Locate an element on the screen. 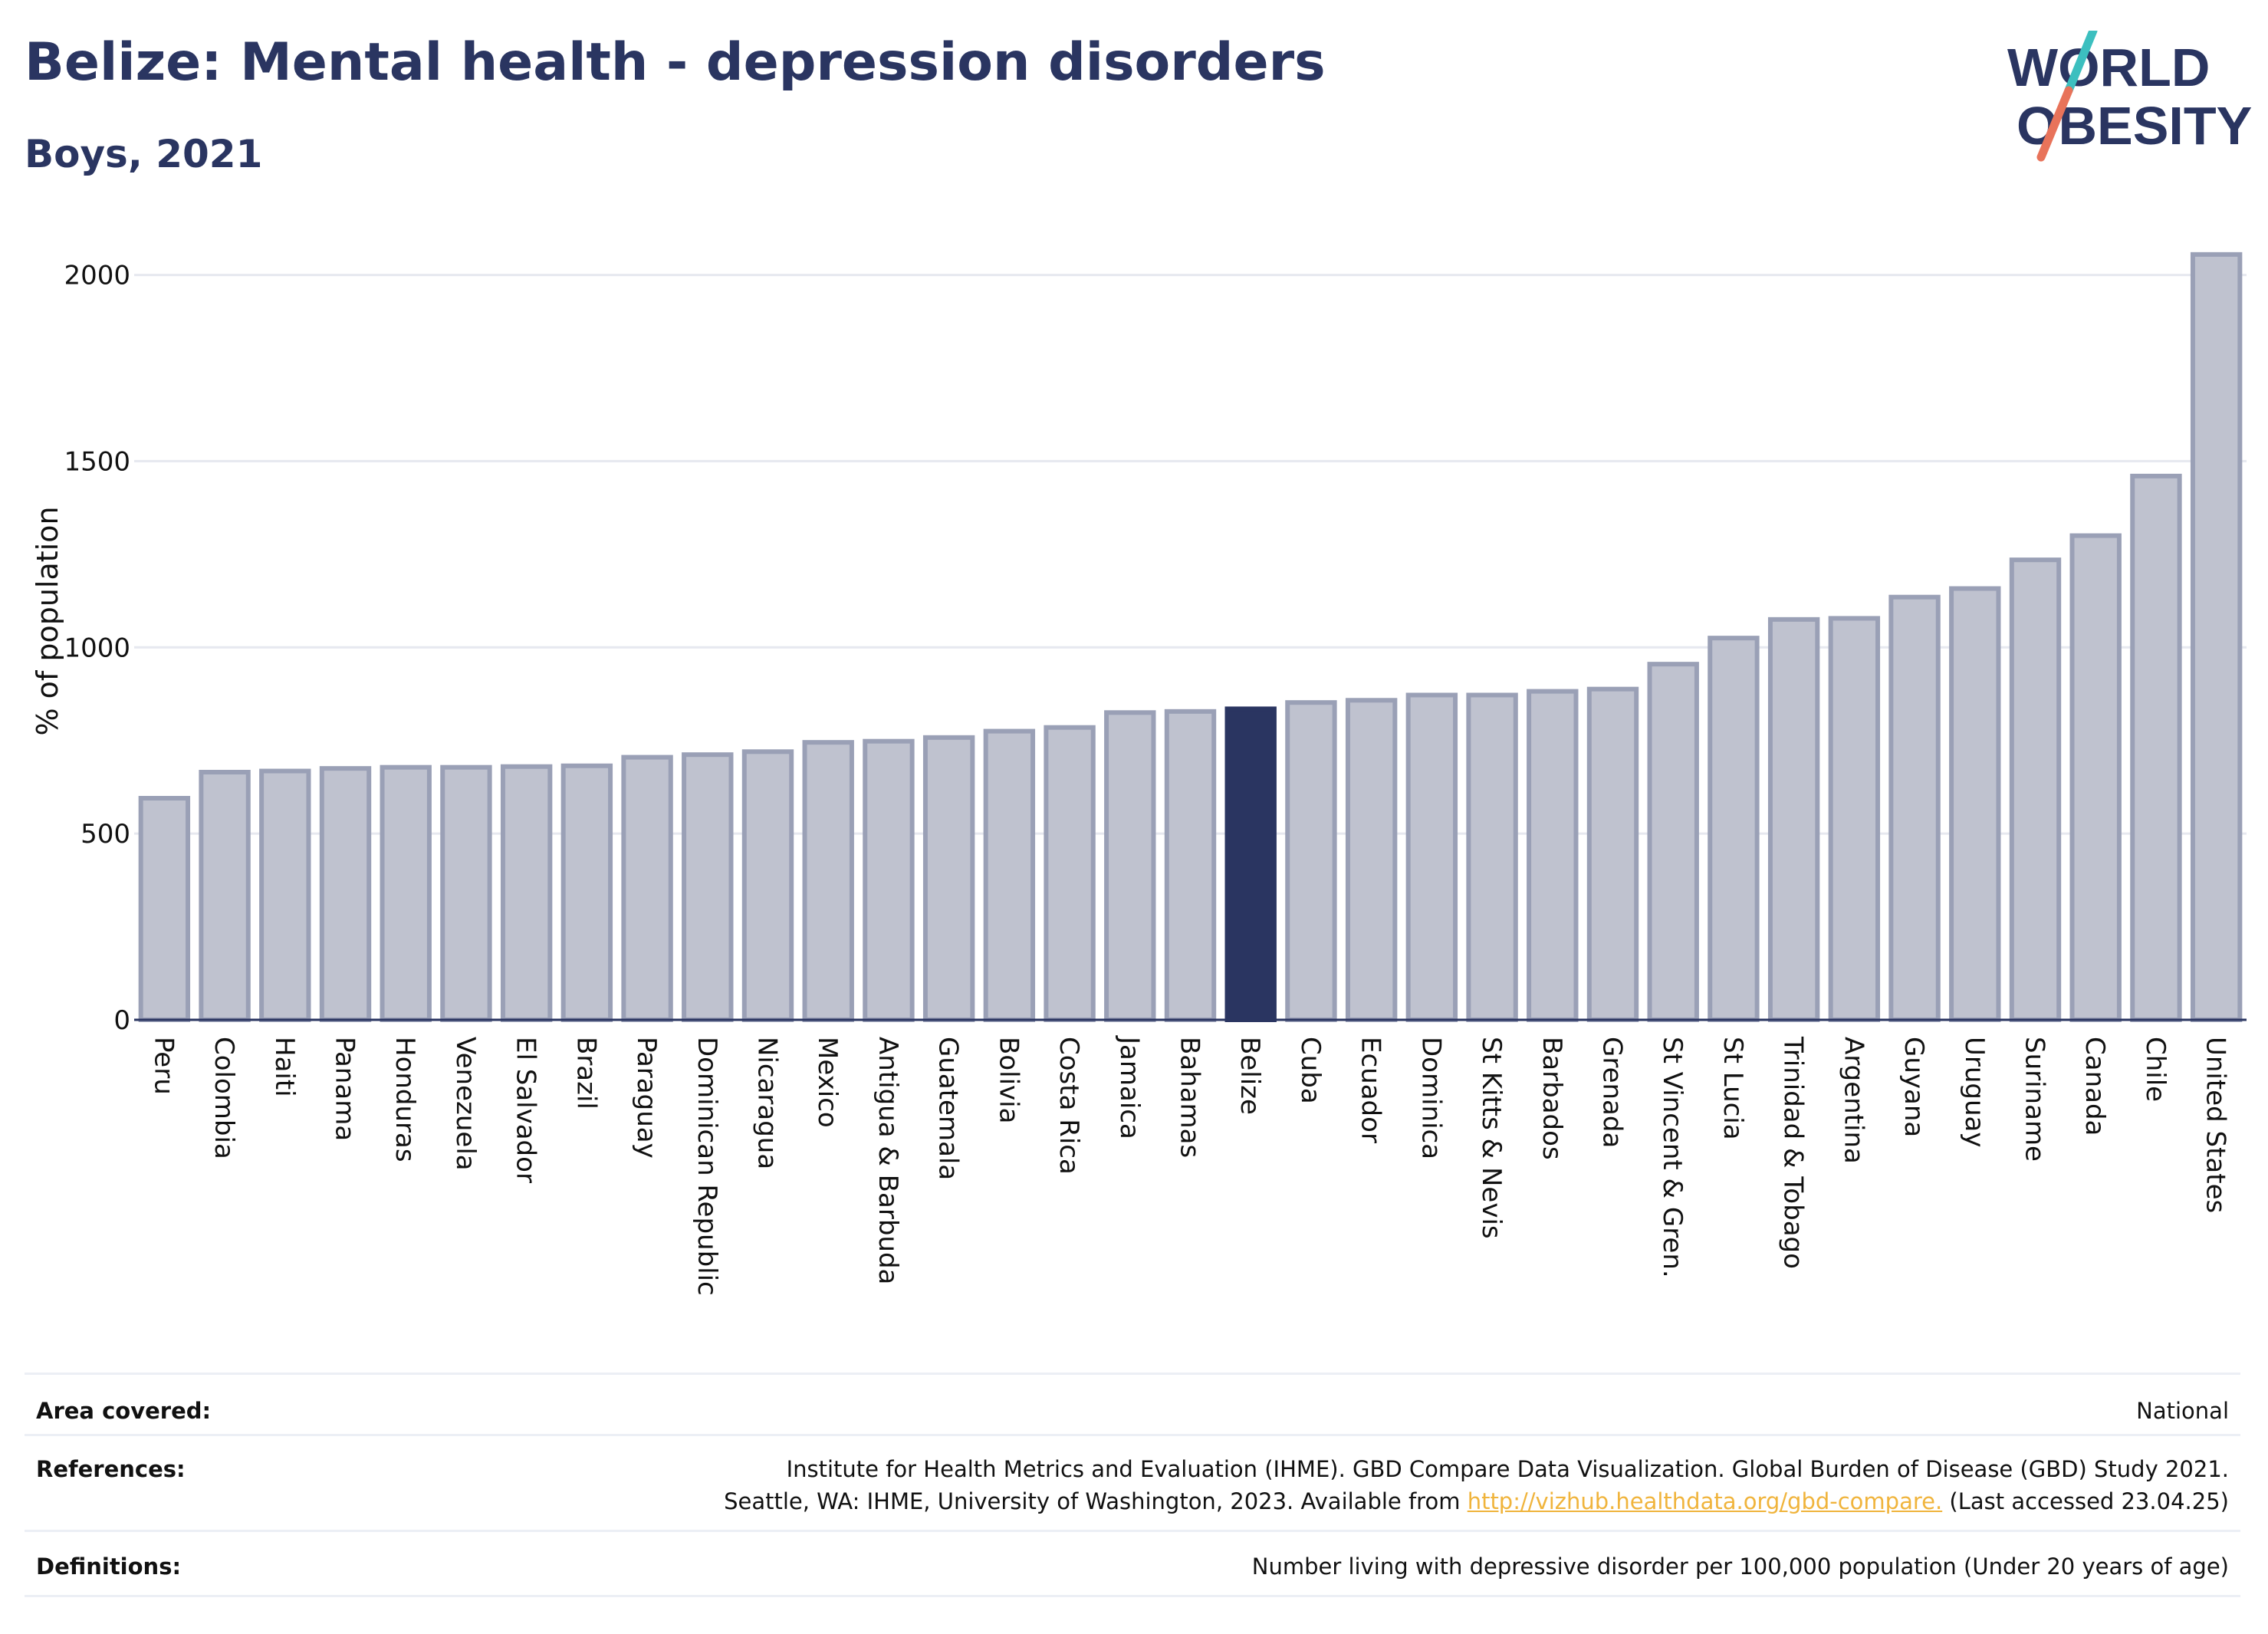 This screenshot has width=2268, height=1634. x-tick-label: Belize is located at coordinates (1249, 1076).